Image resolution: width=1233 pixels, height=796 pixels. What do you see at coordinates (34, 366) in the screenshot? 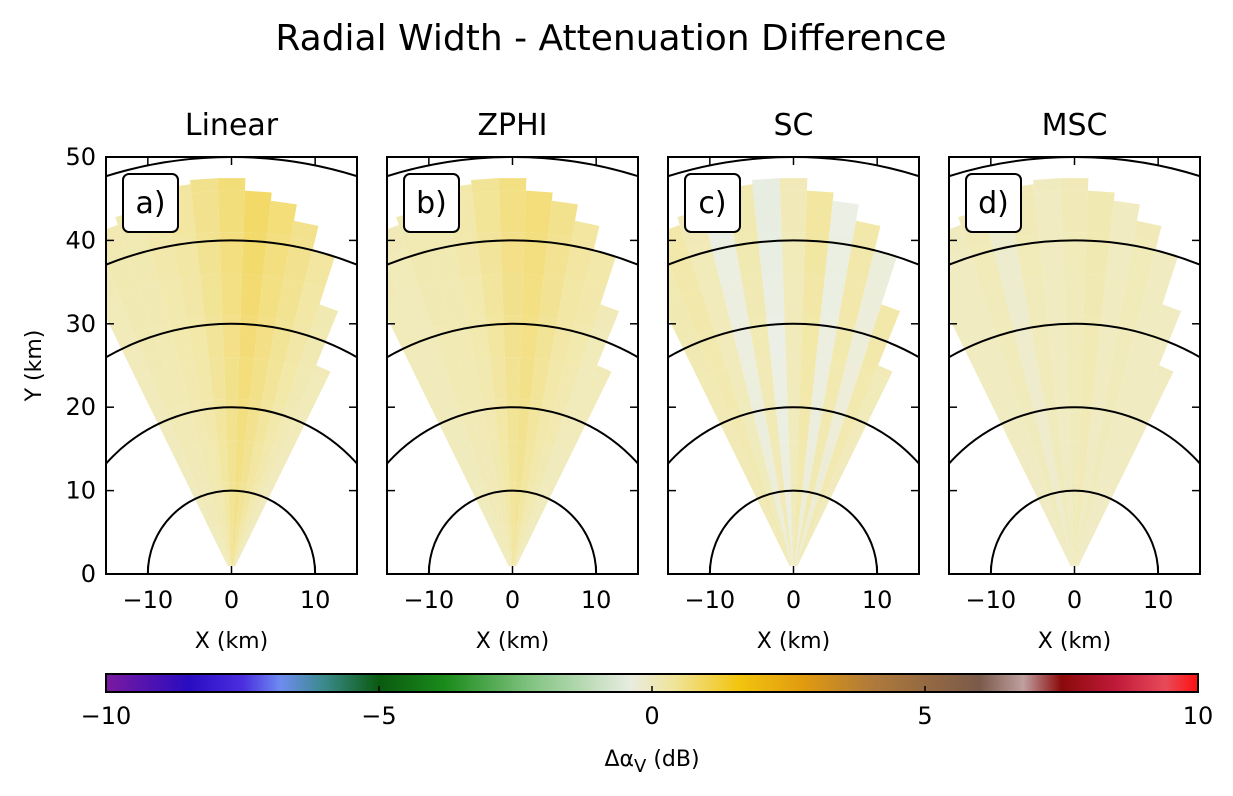
I see `y-axis-label: Y (km)` at bounding box center [34, 366].